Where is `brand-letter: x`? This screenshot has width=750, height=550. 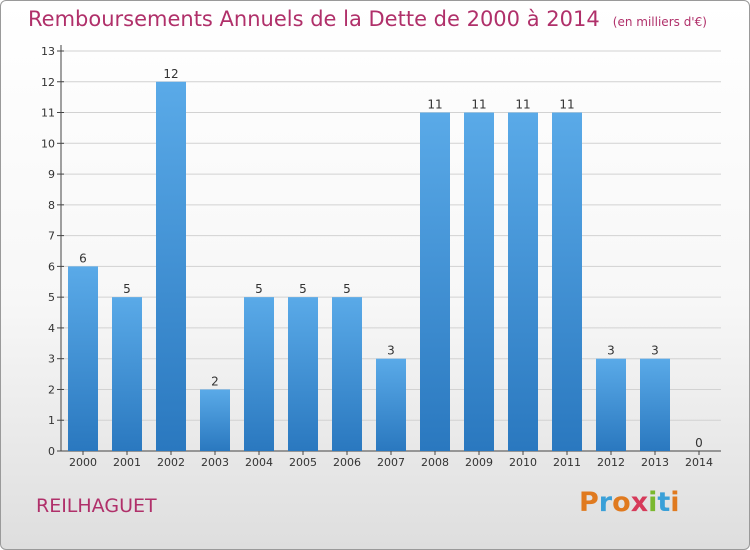 brand-letter: x is located at coordinates (639, 502).